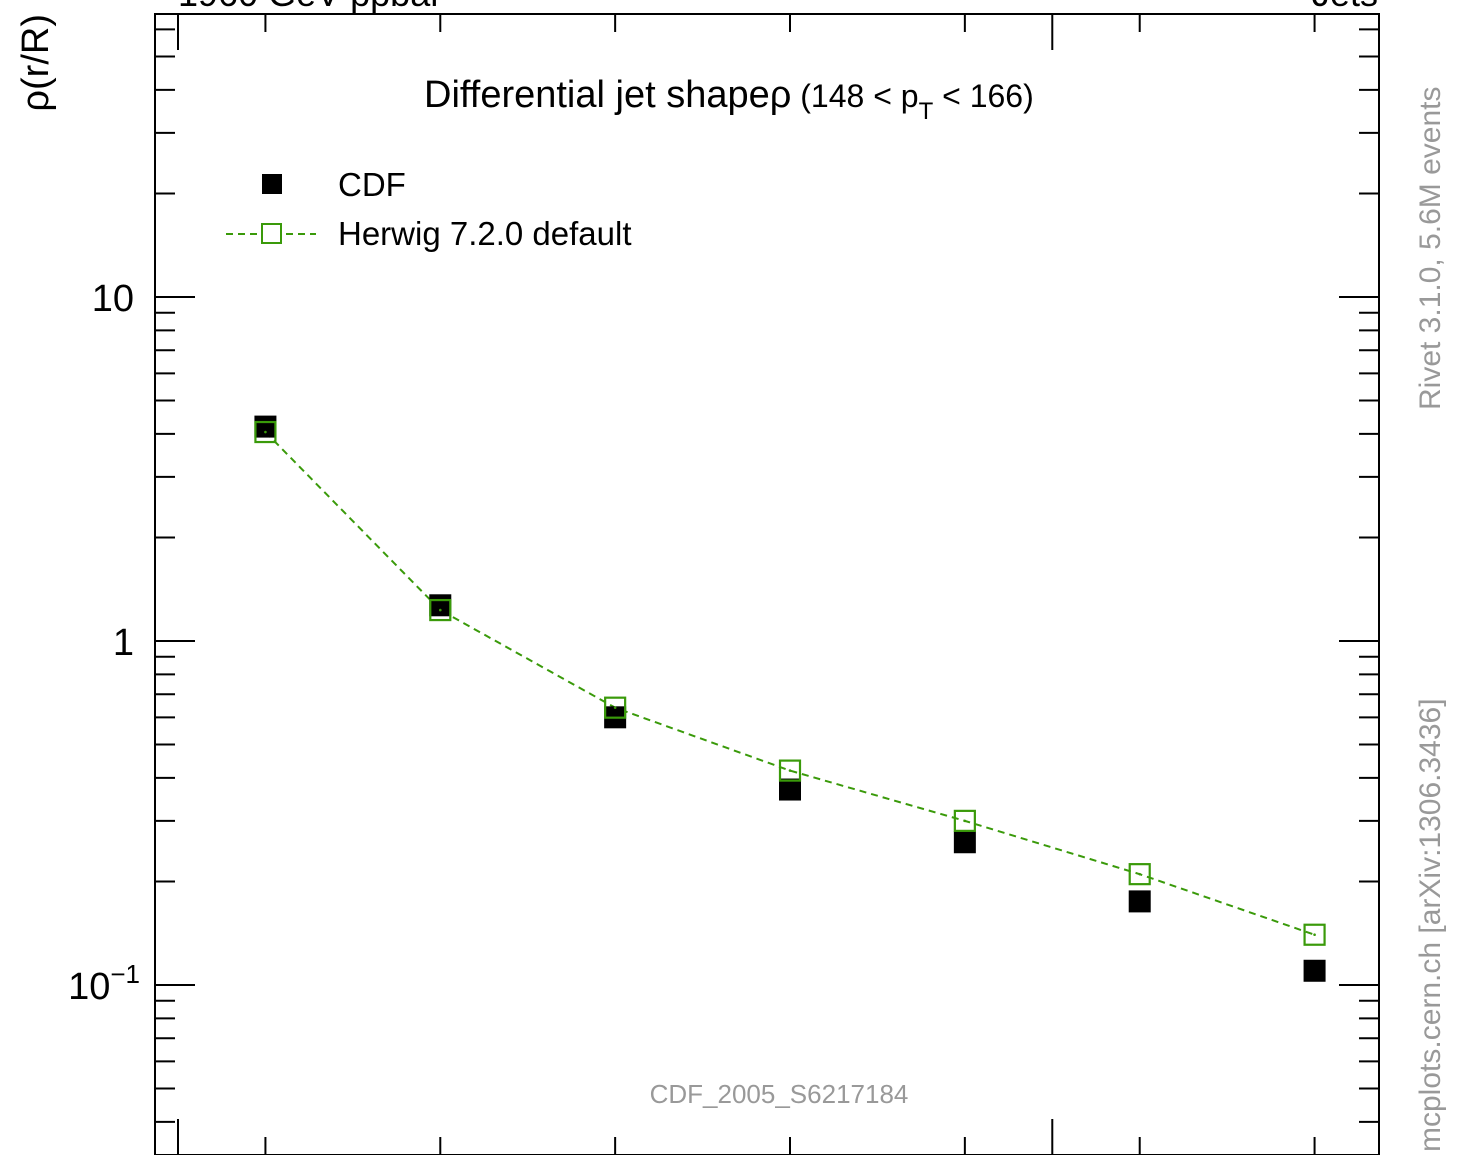 The height and width of the screenshot is (1155, 1467). What do you see at coordinates (1345, 7) in the screenshot?
I see `header-right-text: Jets` at bounding box center [1345, 7].